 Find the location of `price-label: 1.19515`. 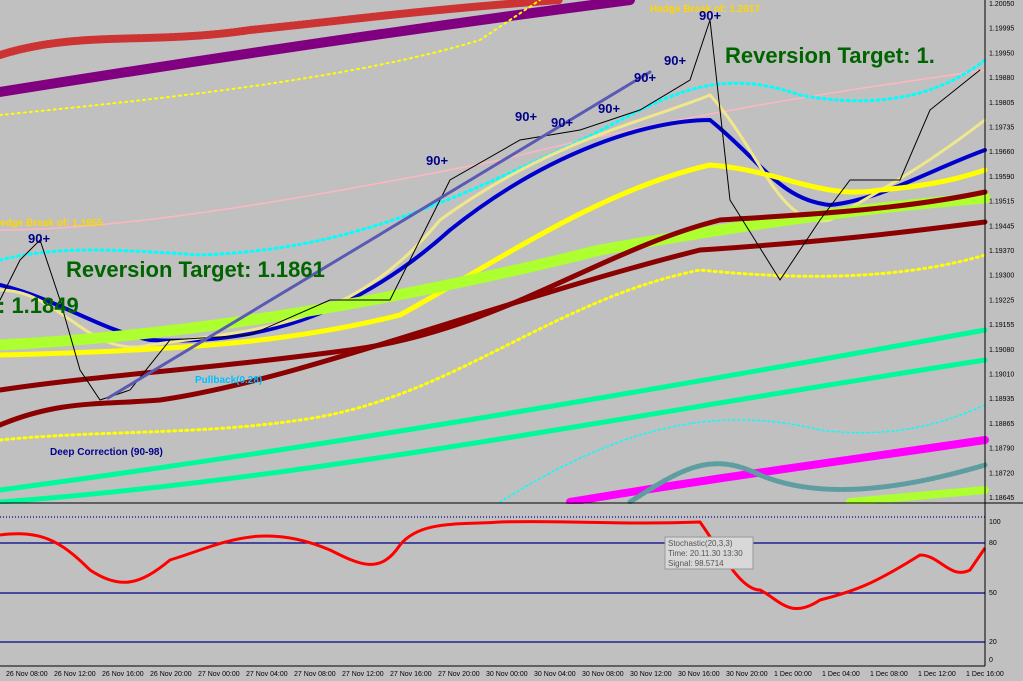

price-label: 1.19515 is located at coordinates (1001, 202).